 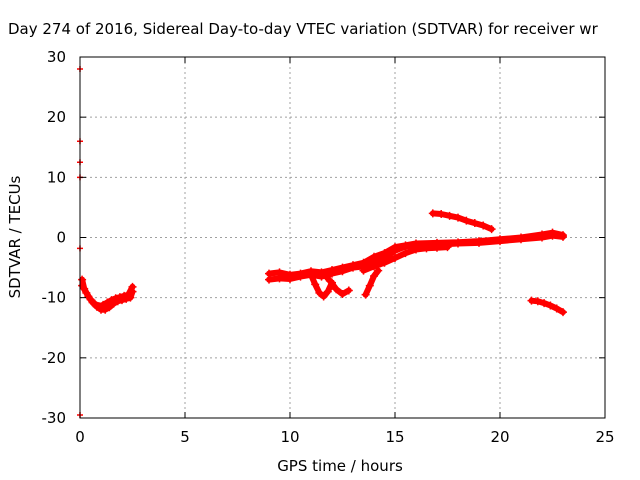 I want to click on x-axis-title: GPS time / hours, so click(x=340, y=466).